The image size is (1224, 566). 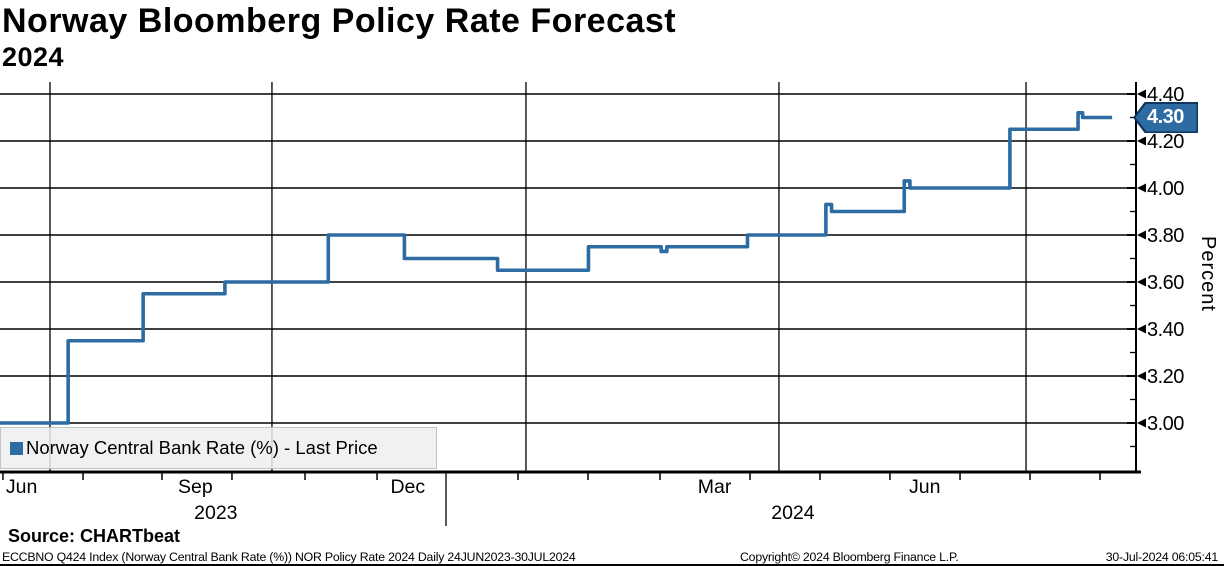 What do you see at coordinates (1165, 330) in the screenshot?
I see `y-tick-label: 3.40` at bounding box center [1165, 330].